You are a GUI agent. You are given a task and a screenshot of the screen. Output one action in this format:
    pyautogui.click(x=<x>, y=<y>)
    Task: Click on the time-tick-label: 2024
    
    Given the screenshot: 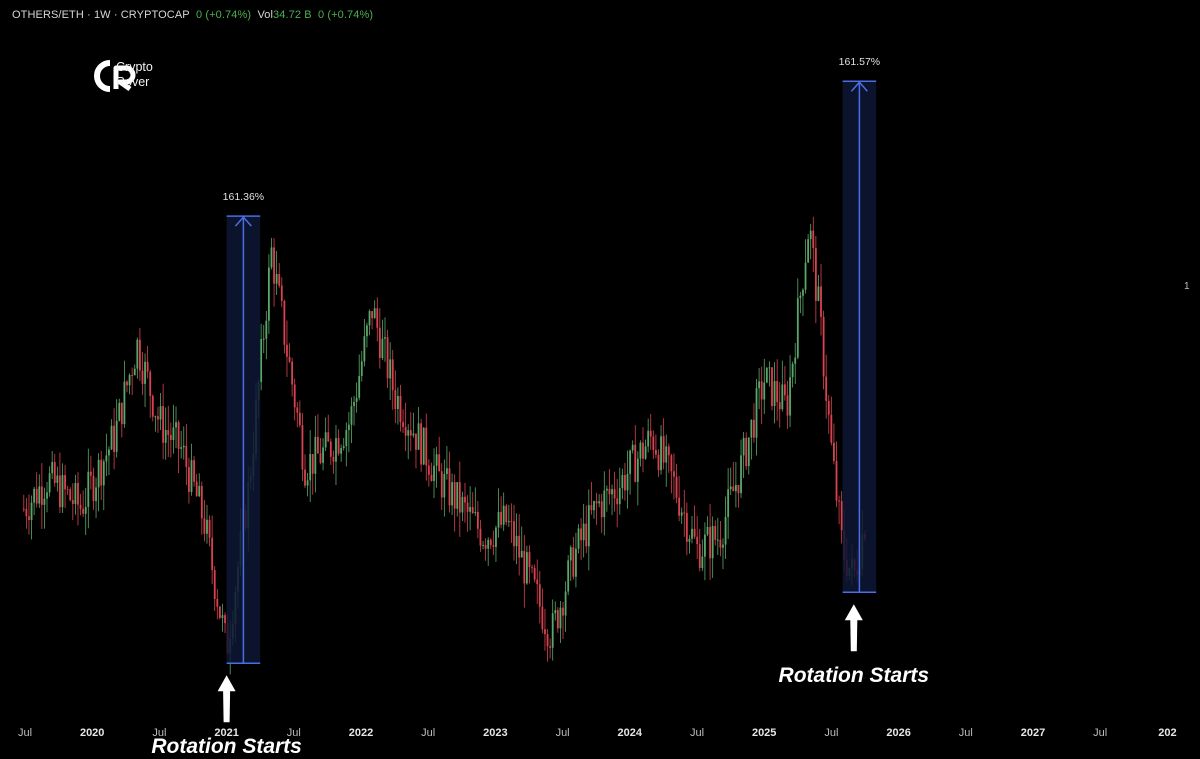 What is the action you would take?
    pyautogui.click(x=630, y=733)
    